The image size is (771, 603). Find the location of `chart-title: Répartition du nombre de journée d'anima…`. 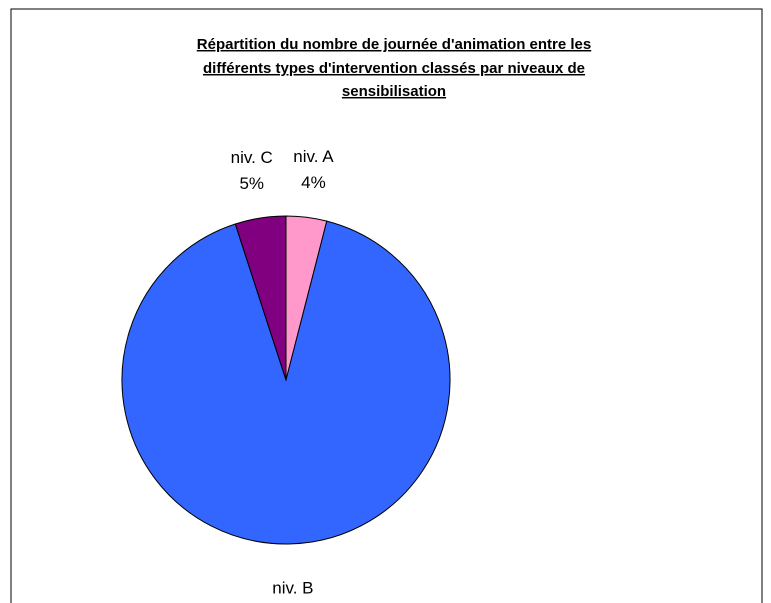

chart-title: Répartition du nombre de journée d'anima… is located at coordinates (394, 44).